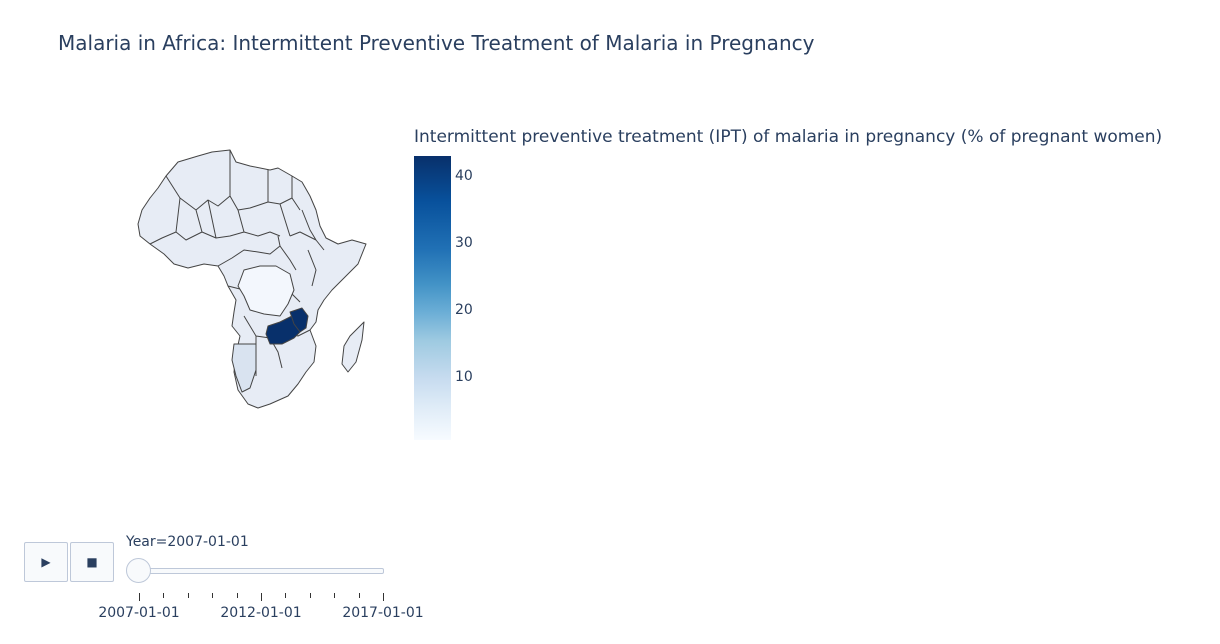 The width and height of the screenshot is (1220, 644). What do you see at coordinates (139, 613) in the screenshot?
I see `slider-tick-label: 2007-01-01` at bounding box center [139, 613].